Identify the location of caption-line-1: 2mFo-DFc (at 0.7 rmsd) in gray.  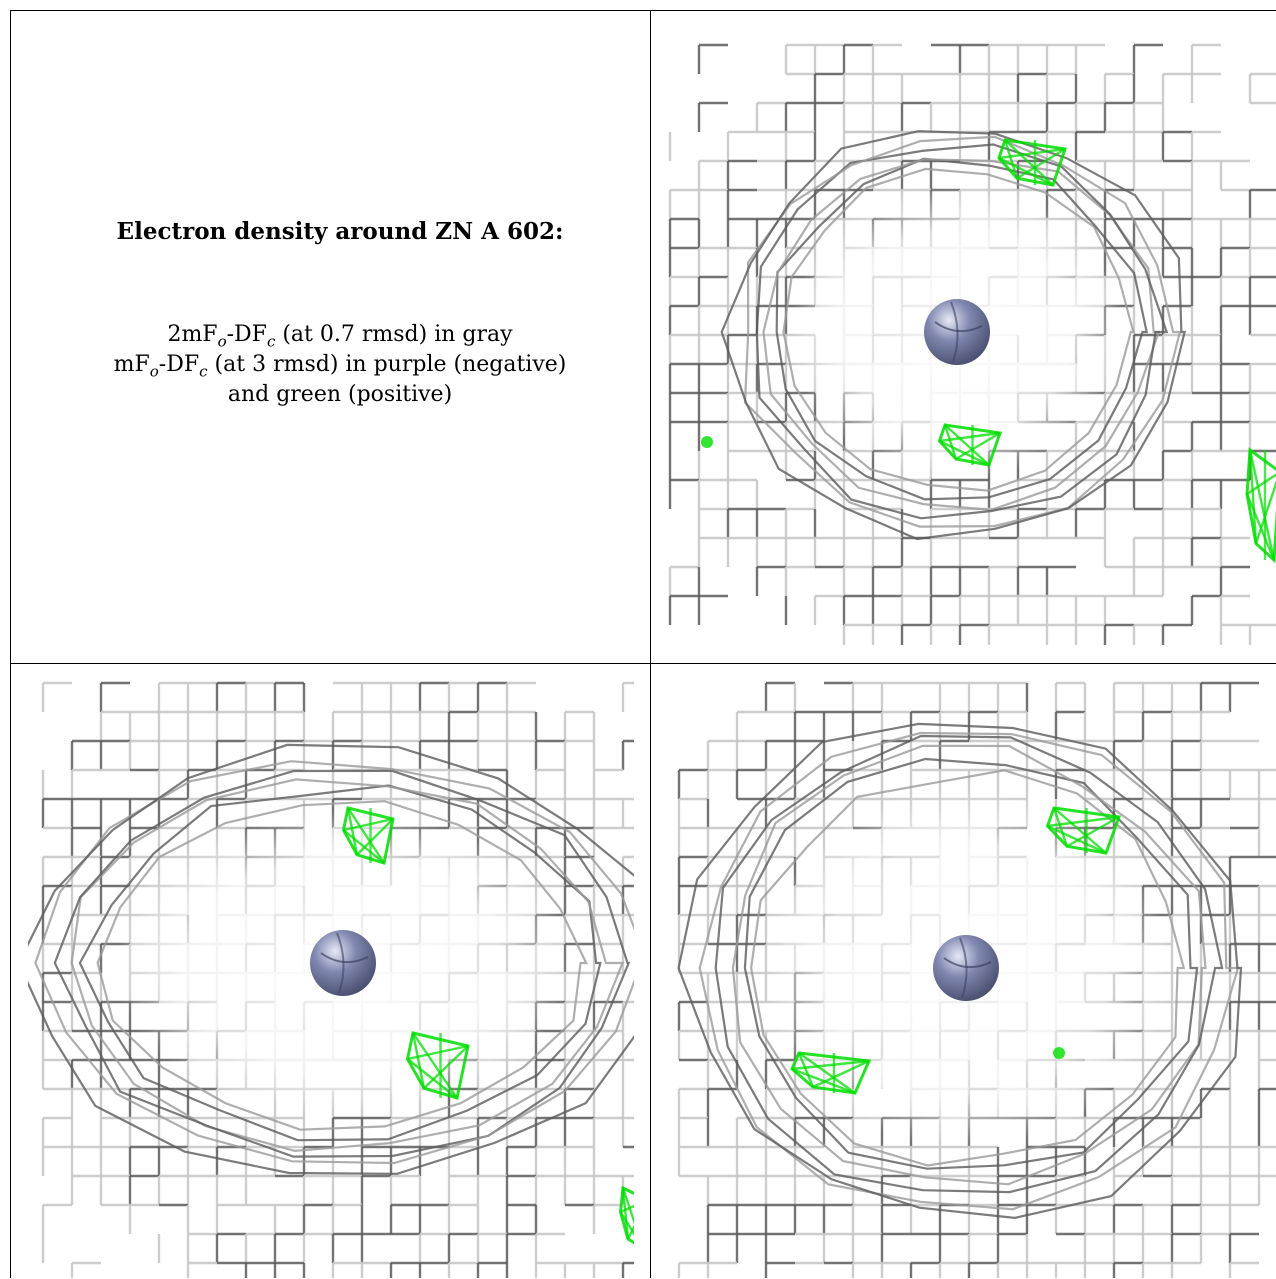
(340, 336).